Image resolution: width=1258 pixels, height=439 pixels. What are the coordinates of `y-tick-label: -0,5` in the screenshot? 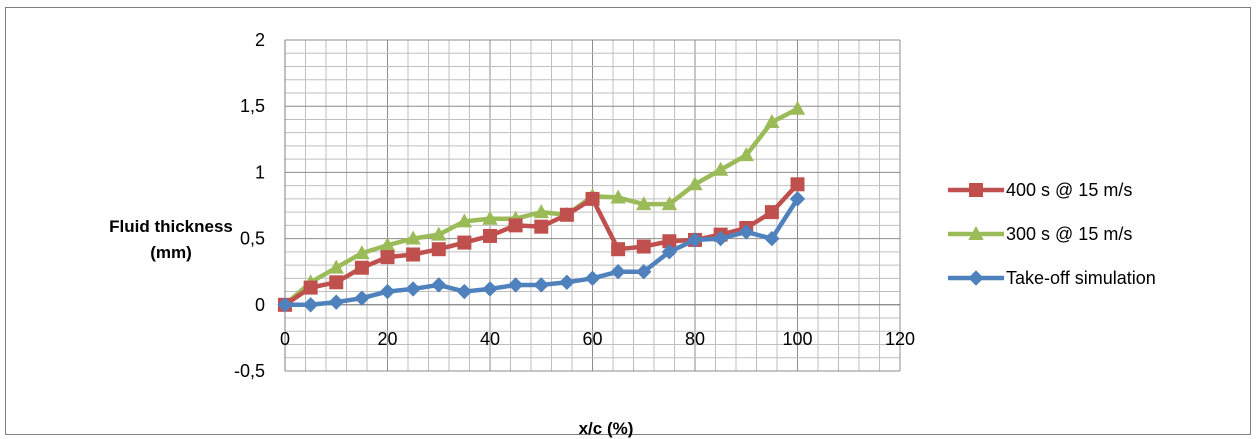 It's located at (249, 371).